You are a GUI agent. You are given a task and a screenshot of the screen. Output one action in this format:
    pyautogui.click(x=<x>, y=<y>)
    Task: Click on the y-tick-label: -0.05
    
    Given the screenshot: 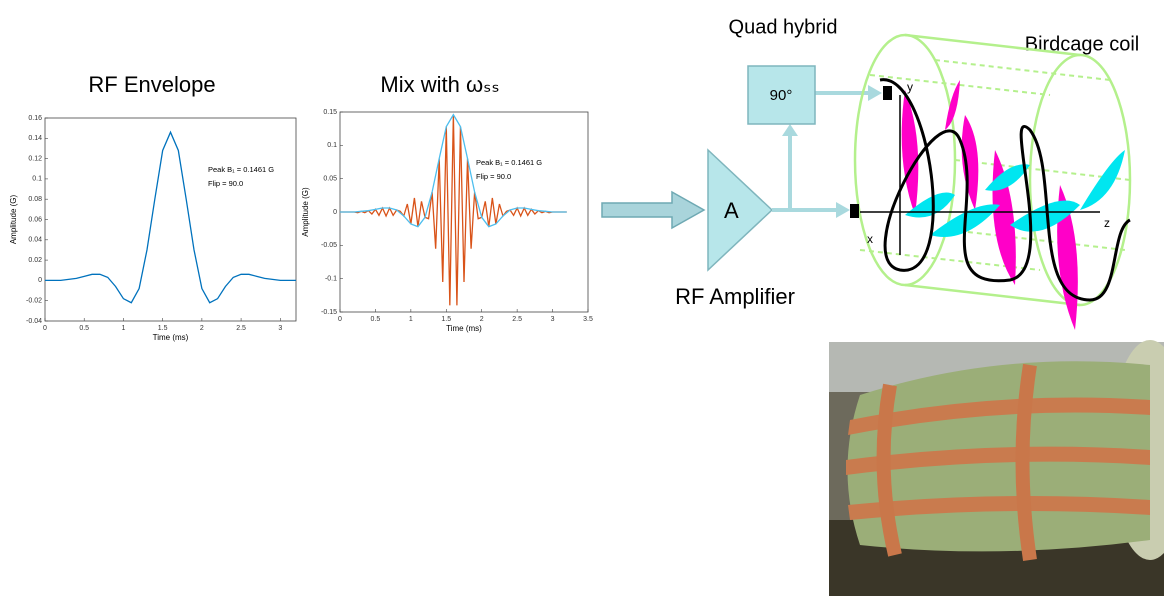 What is the action you would take?
    pyautogui.click(x=329, y=245)
    